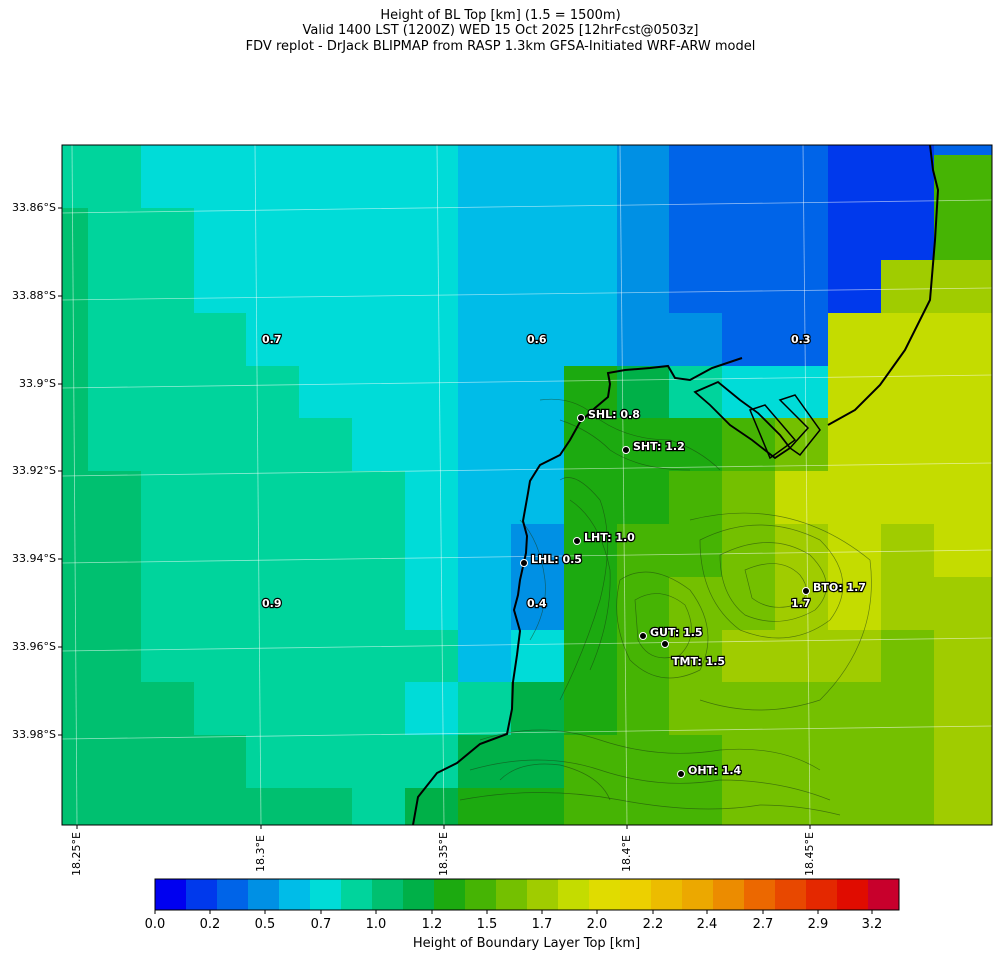 The height and width of the screenshot is (962, 1001). What do you see at coordinates (799, 425) in the screenshot?
I see `harbour-breakwater` at bounding box center [799, 425].